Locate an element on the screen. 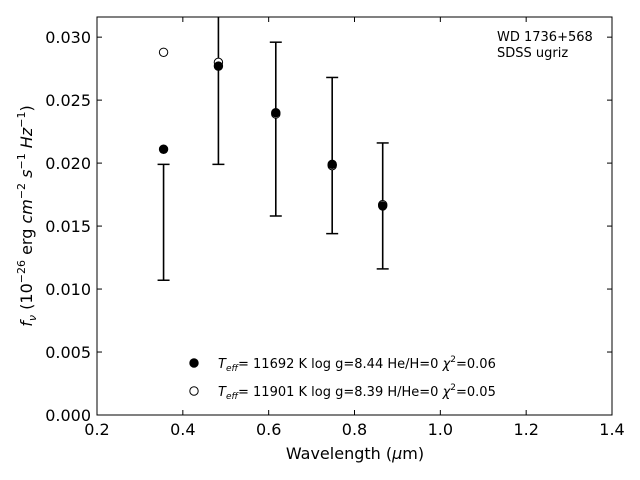  legend-marker-open is located at coordinates (194, 391).